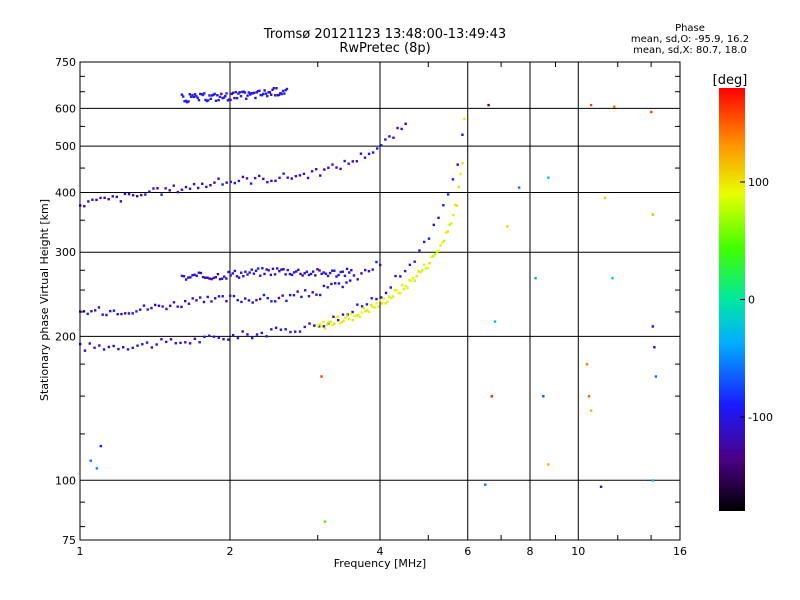 This screenshot has width=800, height=600. What do you see at coordinates (756, 300) in the screenshot?
I see `colorbar-ticks: 100 0 -100` at bounding box center [756, 300].